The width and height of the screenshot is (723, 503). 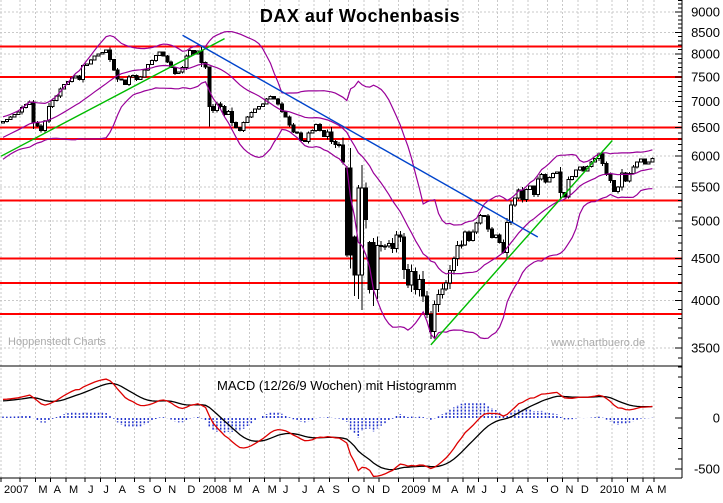 What do you see at coordinates (521, 243) in the screenshot?
I see `trendline-green` at bounding box center [521, 243].